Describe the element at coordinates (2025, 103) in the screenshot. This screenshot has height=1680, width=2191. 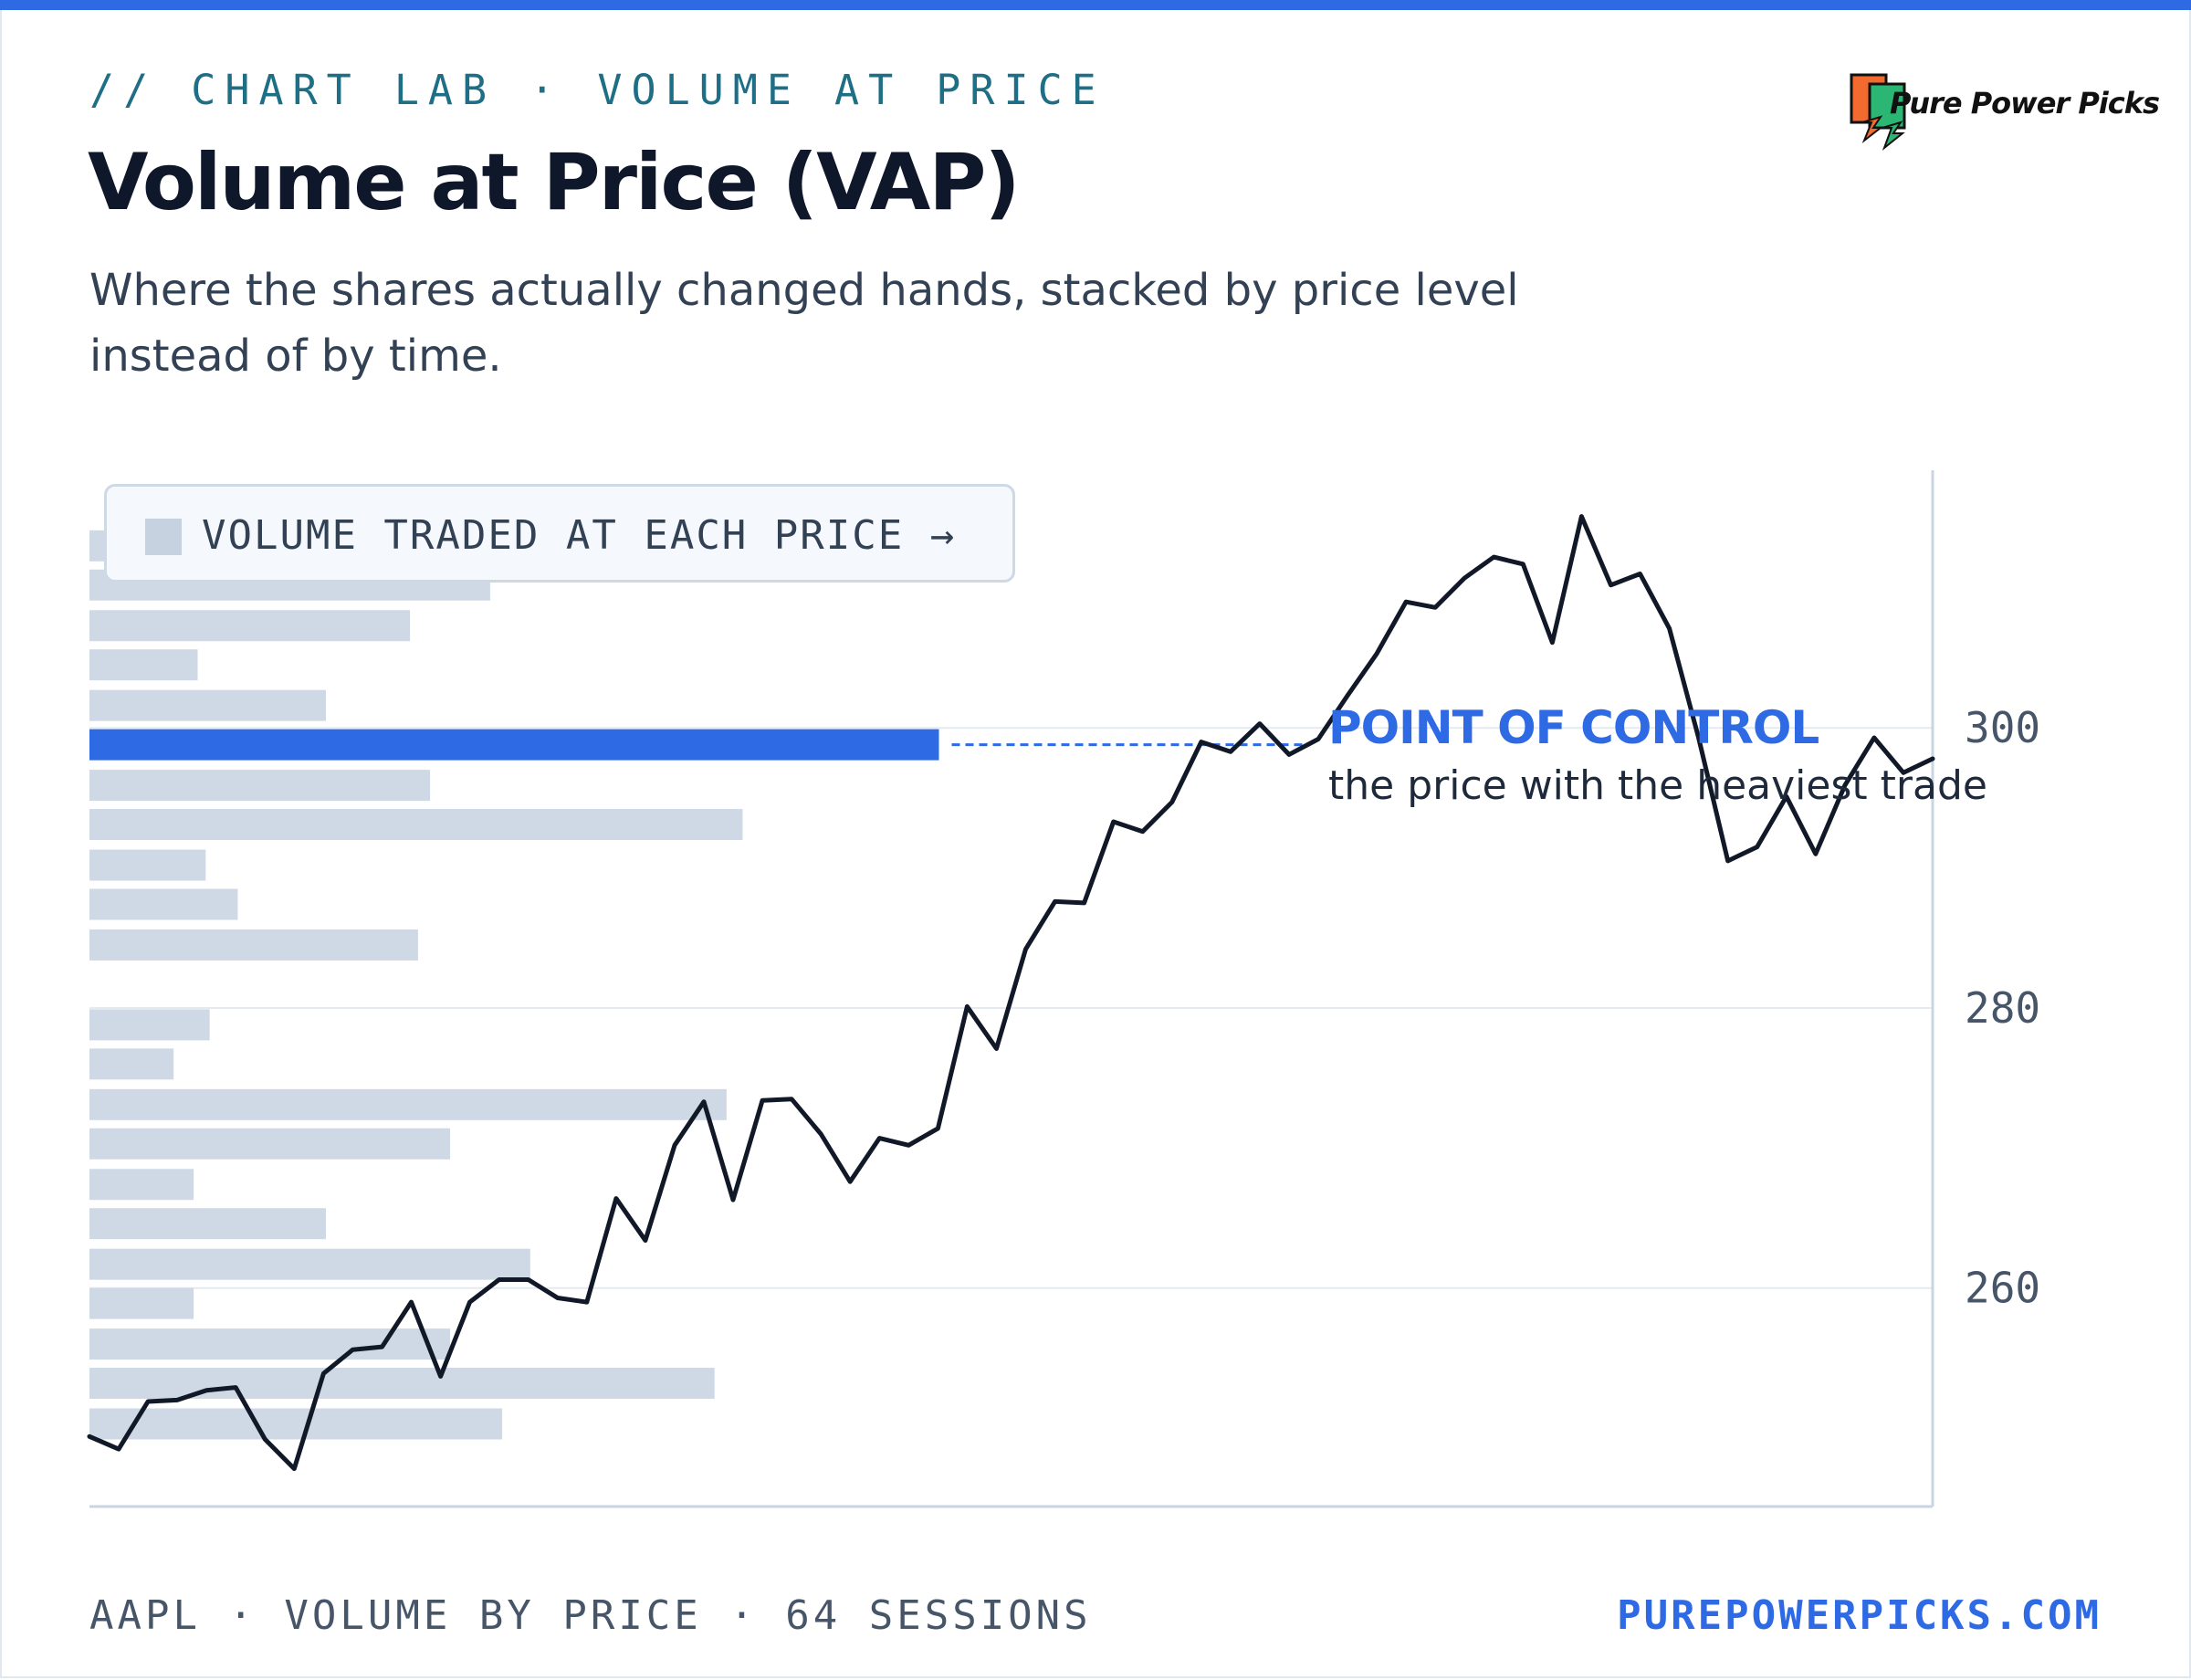
I see `logo-text: Pure Power Picks` at that location.